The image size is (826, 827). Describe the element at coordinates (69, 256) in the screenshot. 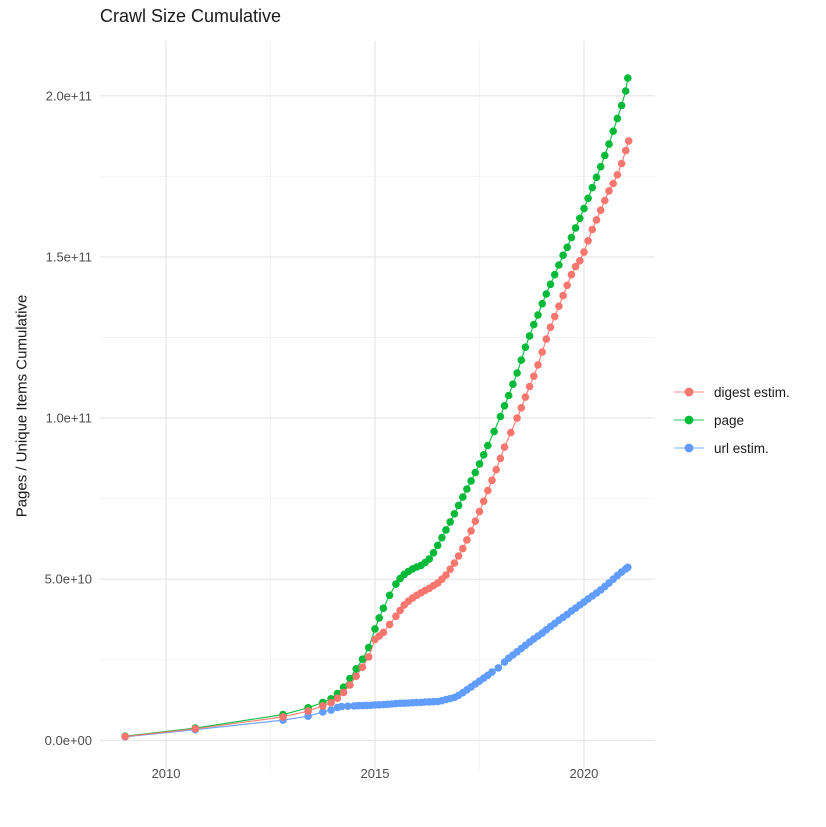

I see `y-tick-label: 1.5e+11` at that location.